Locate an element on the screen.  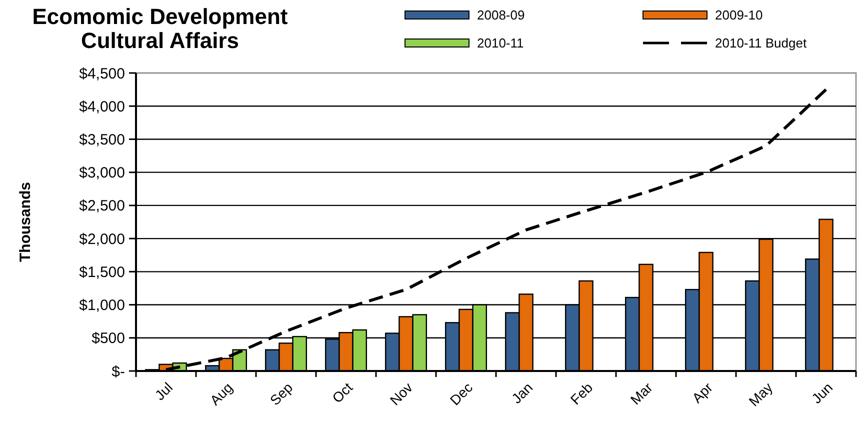
x-tick-label: Jan is located at coordinates (522, 393).